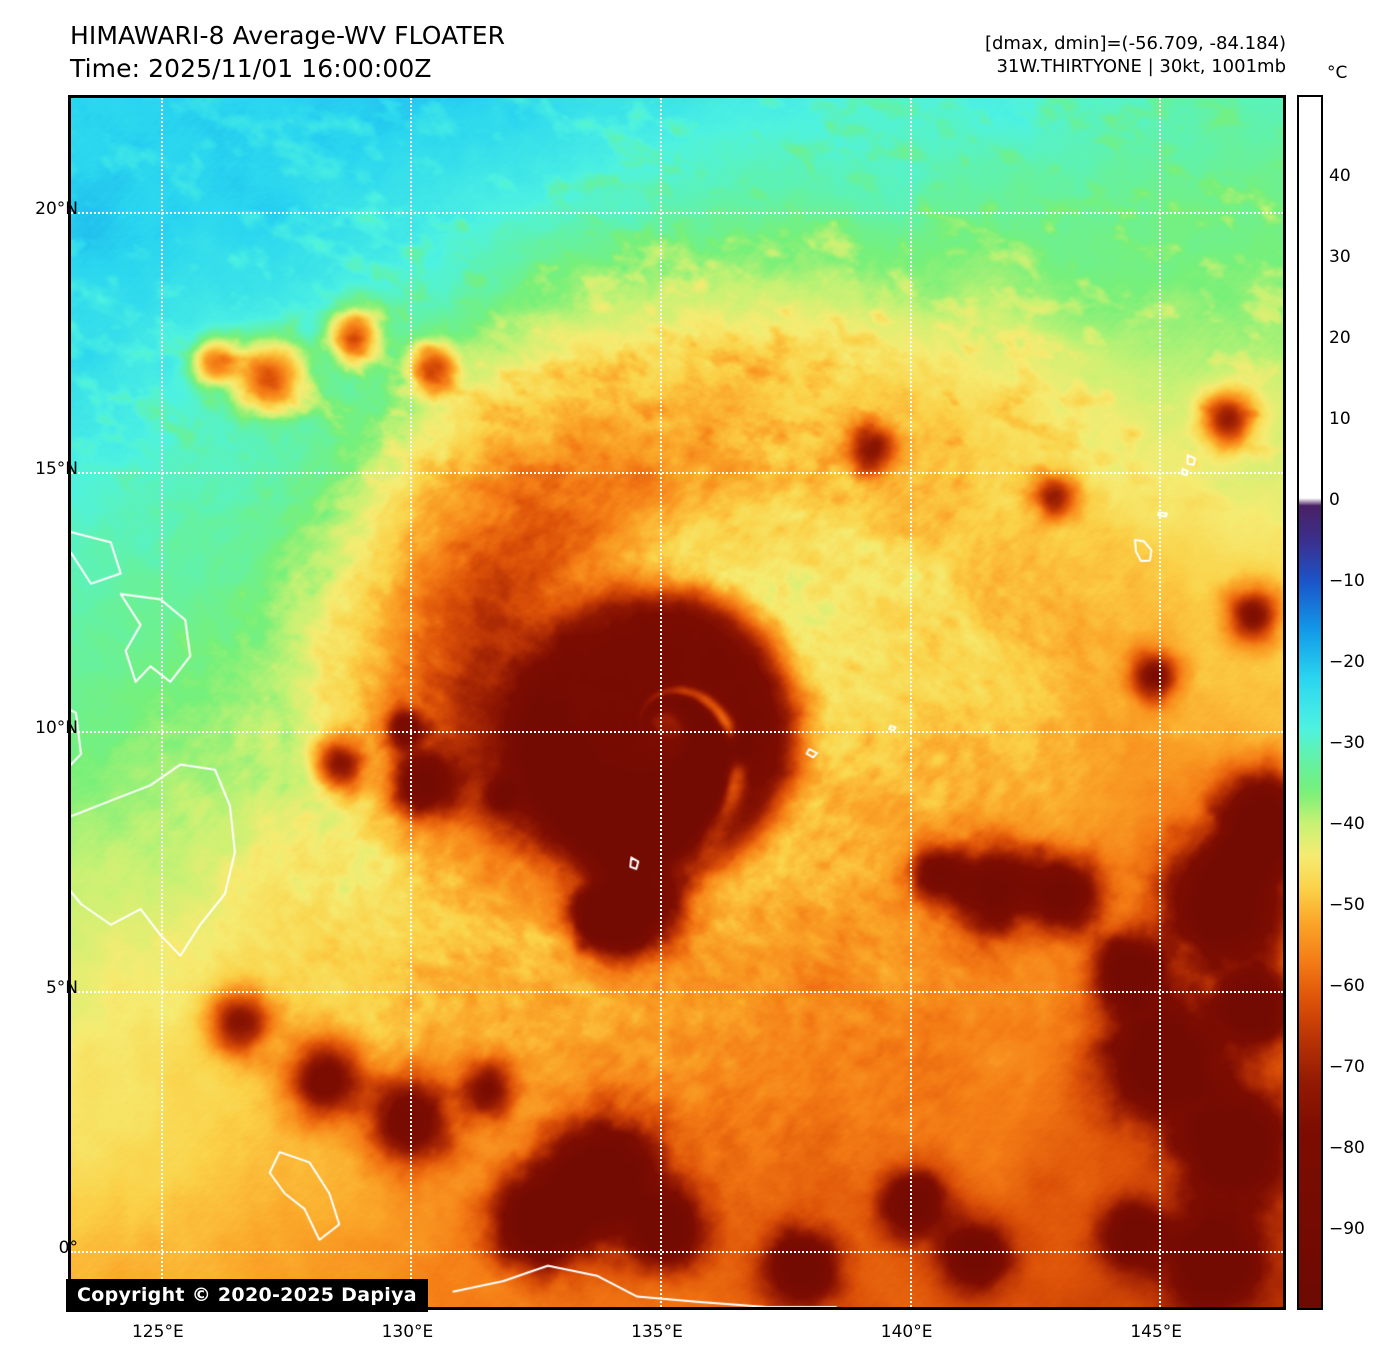  What do you see at coordinates (56, 468) in the screenshot?
I see `y-tick-label-15: 15°N` at bounding box center [56, 468].